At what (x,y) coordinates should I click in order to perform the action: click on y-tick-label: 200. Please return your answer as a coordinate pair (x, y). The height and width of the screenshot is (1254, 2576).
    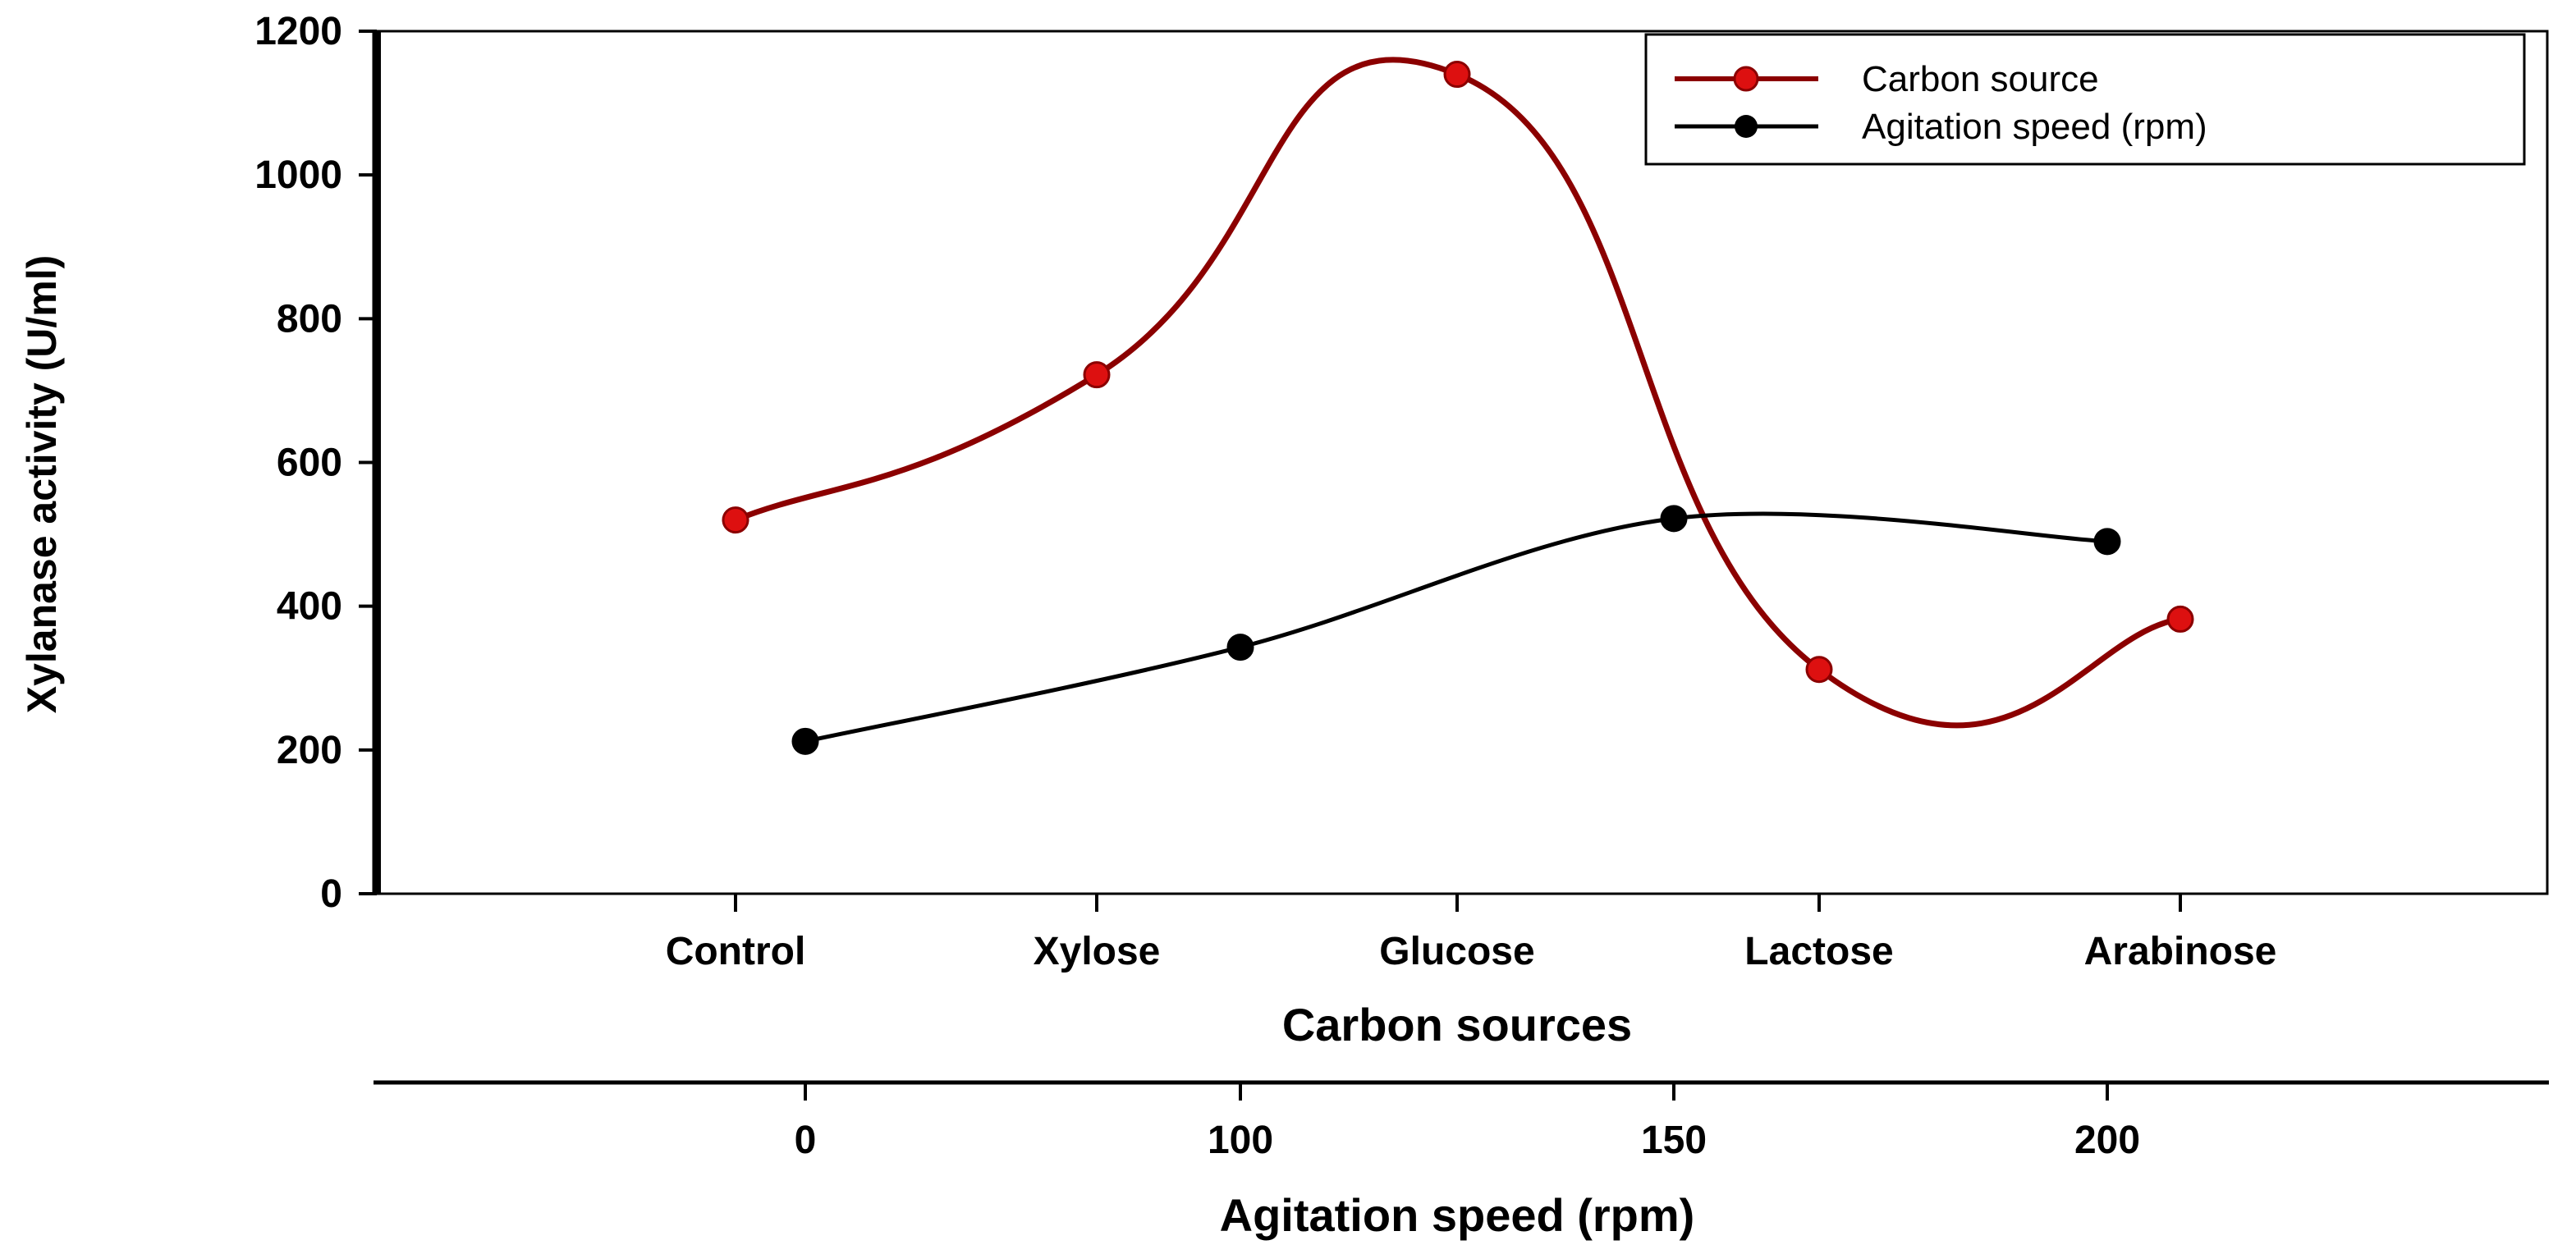
    Looking at the image, I should click on (309, 750).